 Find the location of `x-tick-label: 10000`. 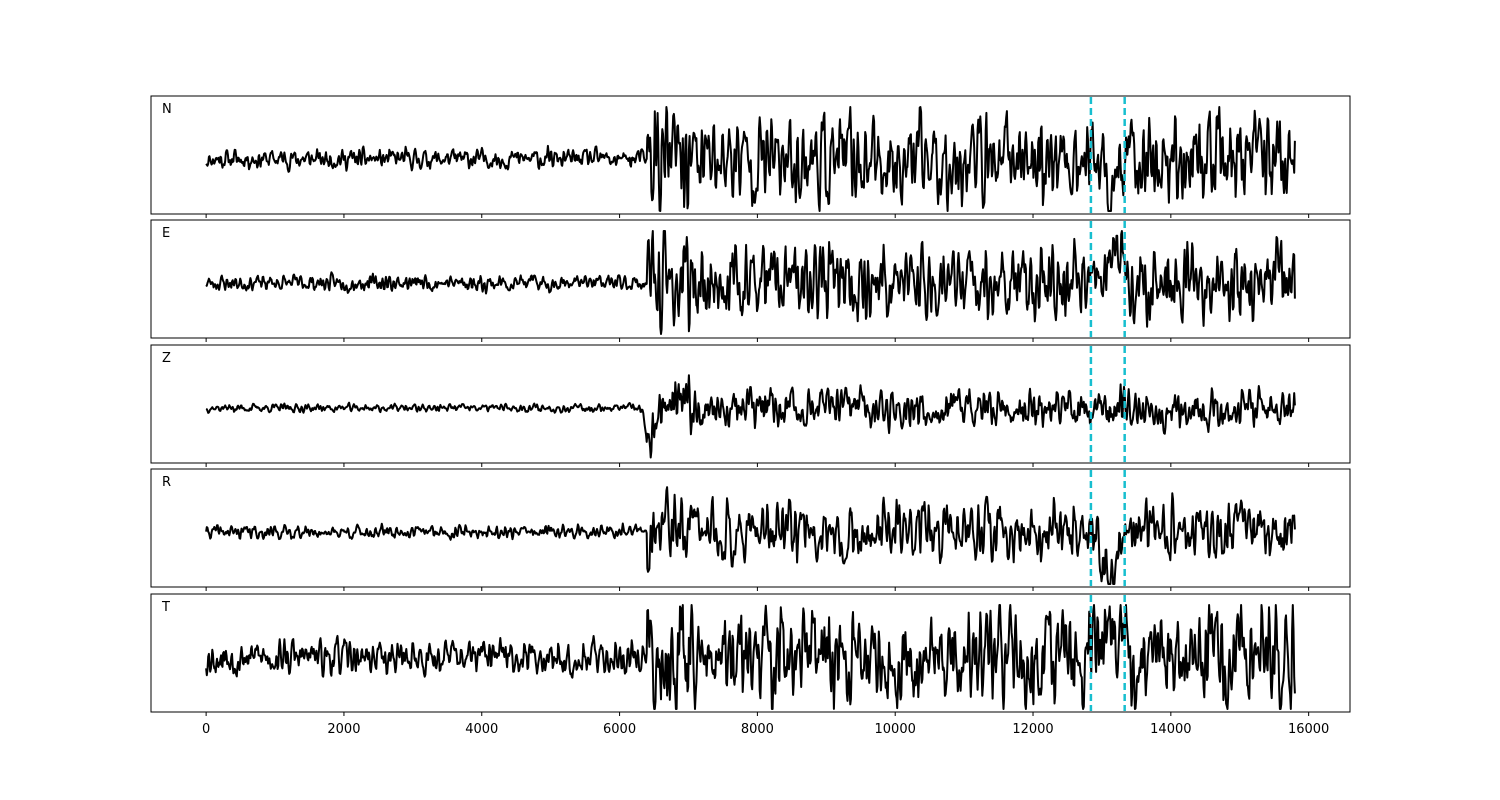

x-tick-label: 10000 is located at coordinates (895, 729).